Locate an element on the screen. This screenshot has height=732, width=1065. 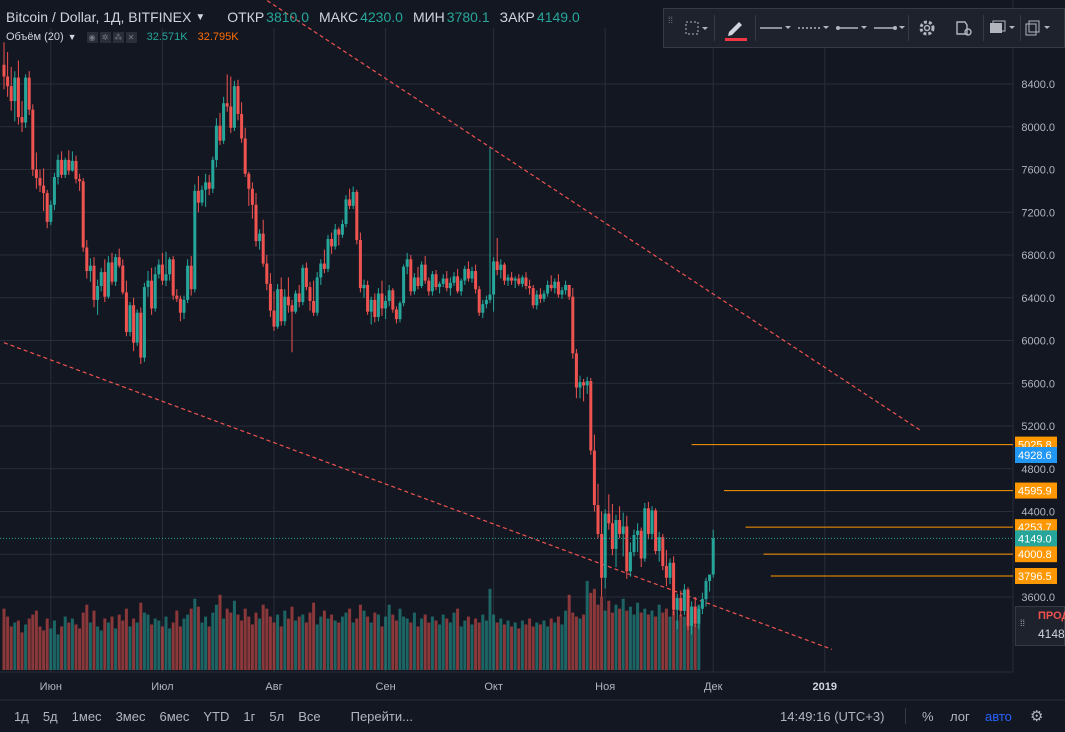
price-level-label: 4000.8 is located at coordinates (1035, 555).